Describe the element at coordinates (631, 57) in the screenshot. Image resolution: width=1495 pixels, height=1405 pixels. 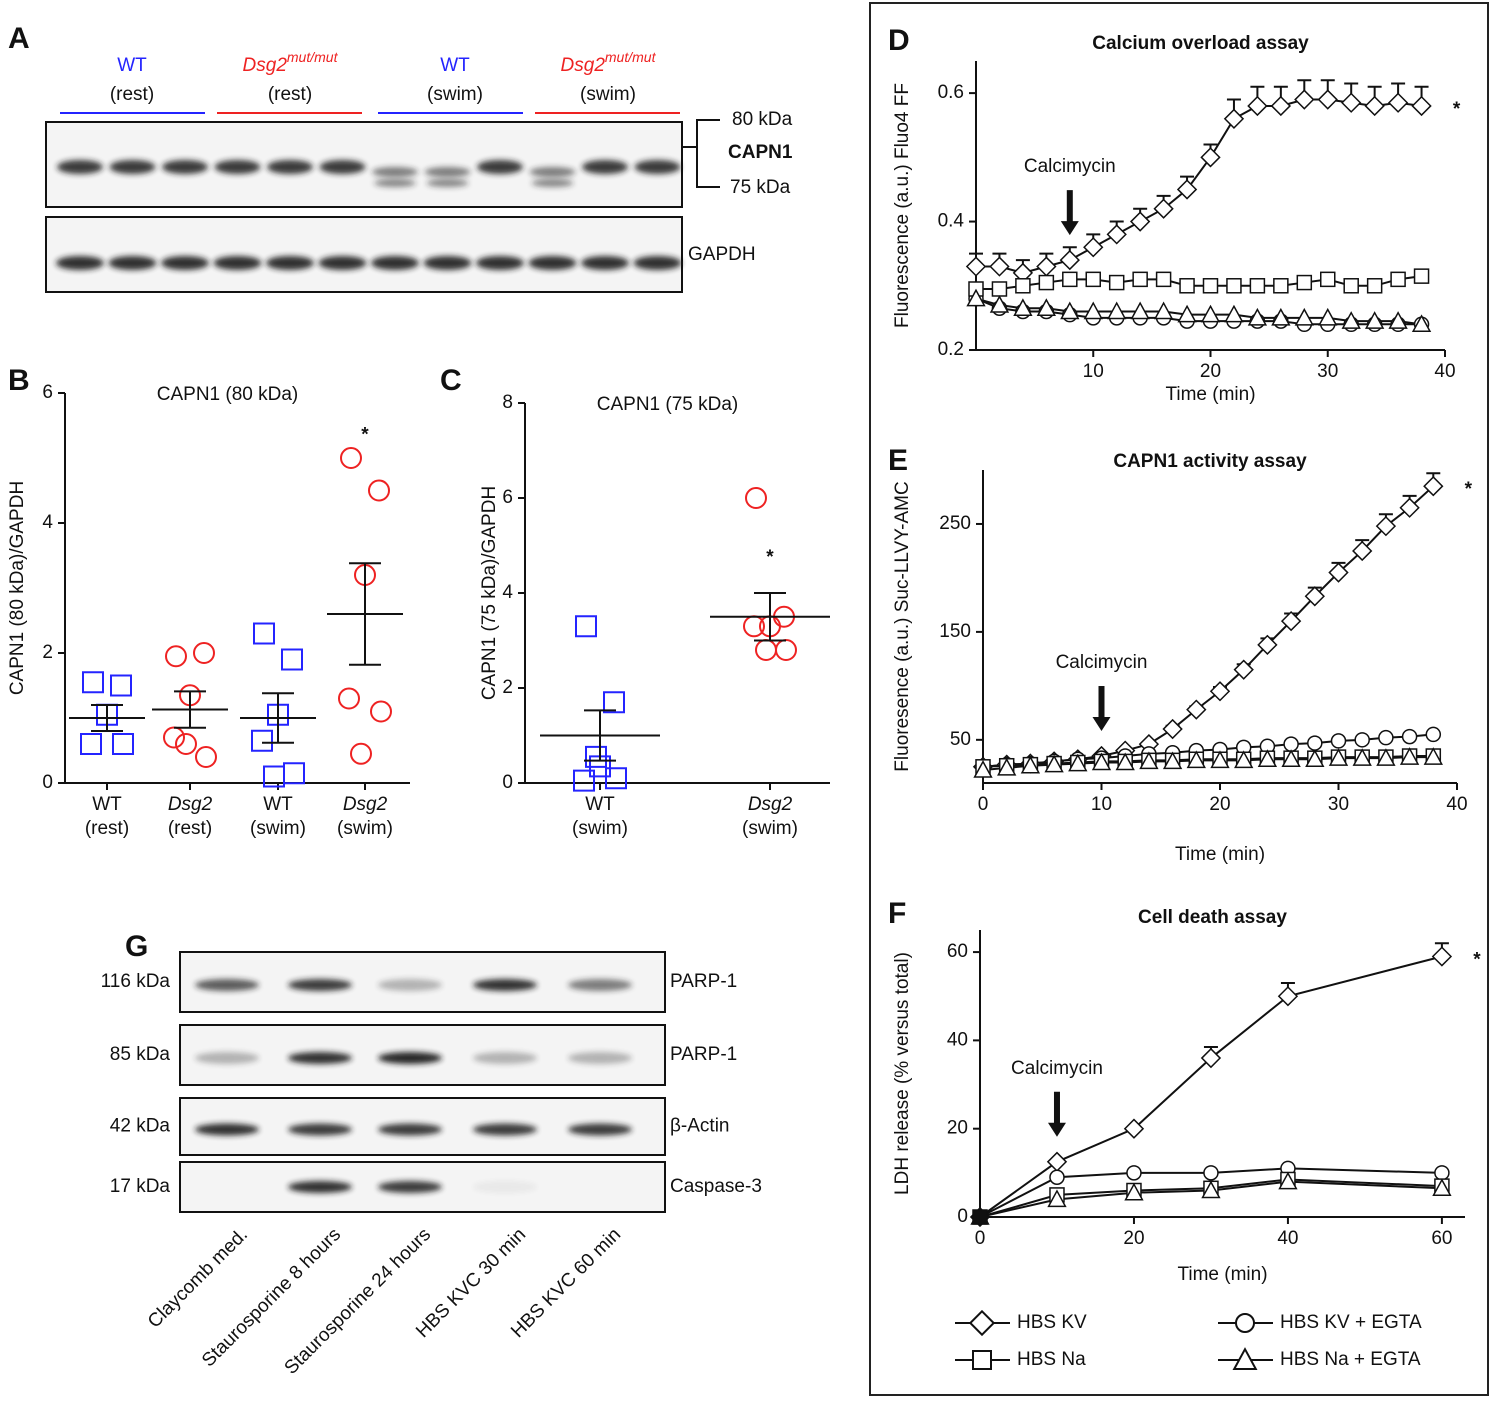
I see `group-sup: mut/mut` at that location.